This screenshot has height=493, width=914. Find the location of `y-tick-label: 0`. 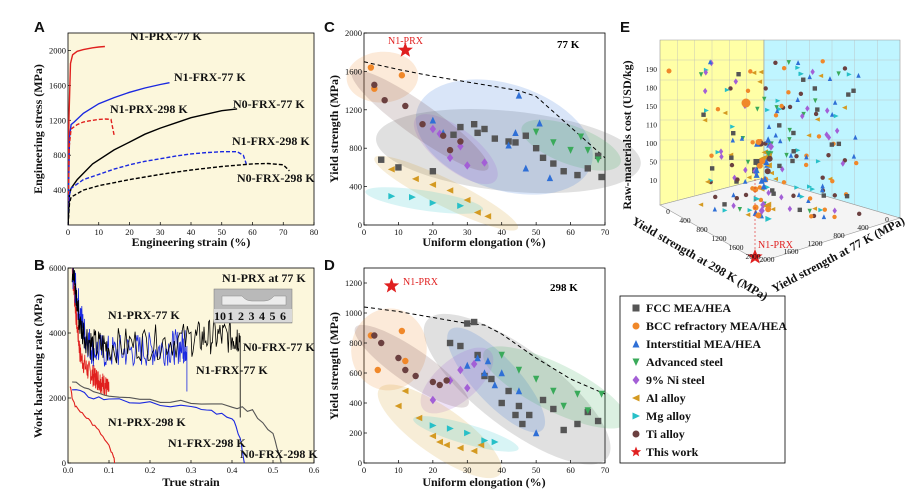

y-tick-label: 0 is located at coordinates (360, 463).